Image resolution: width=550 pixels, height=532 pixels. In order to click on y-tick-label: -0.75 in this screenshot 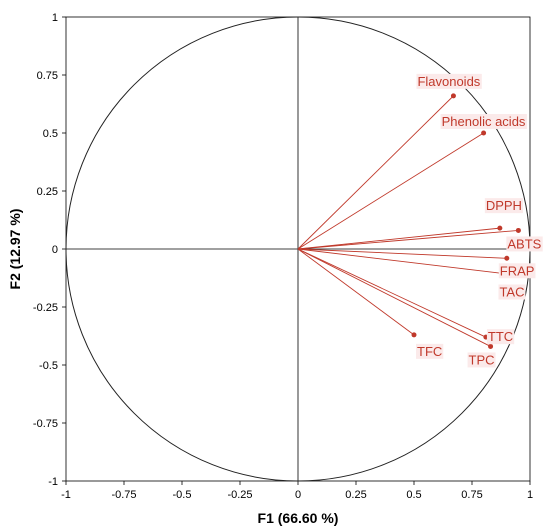, I will do `click(45, 424)`.